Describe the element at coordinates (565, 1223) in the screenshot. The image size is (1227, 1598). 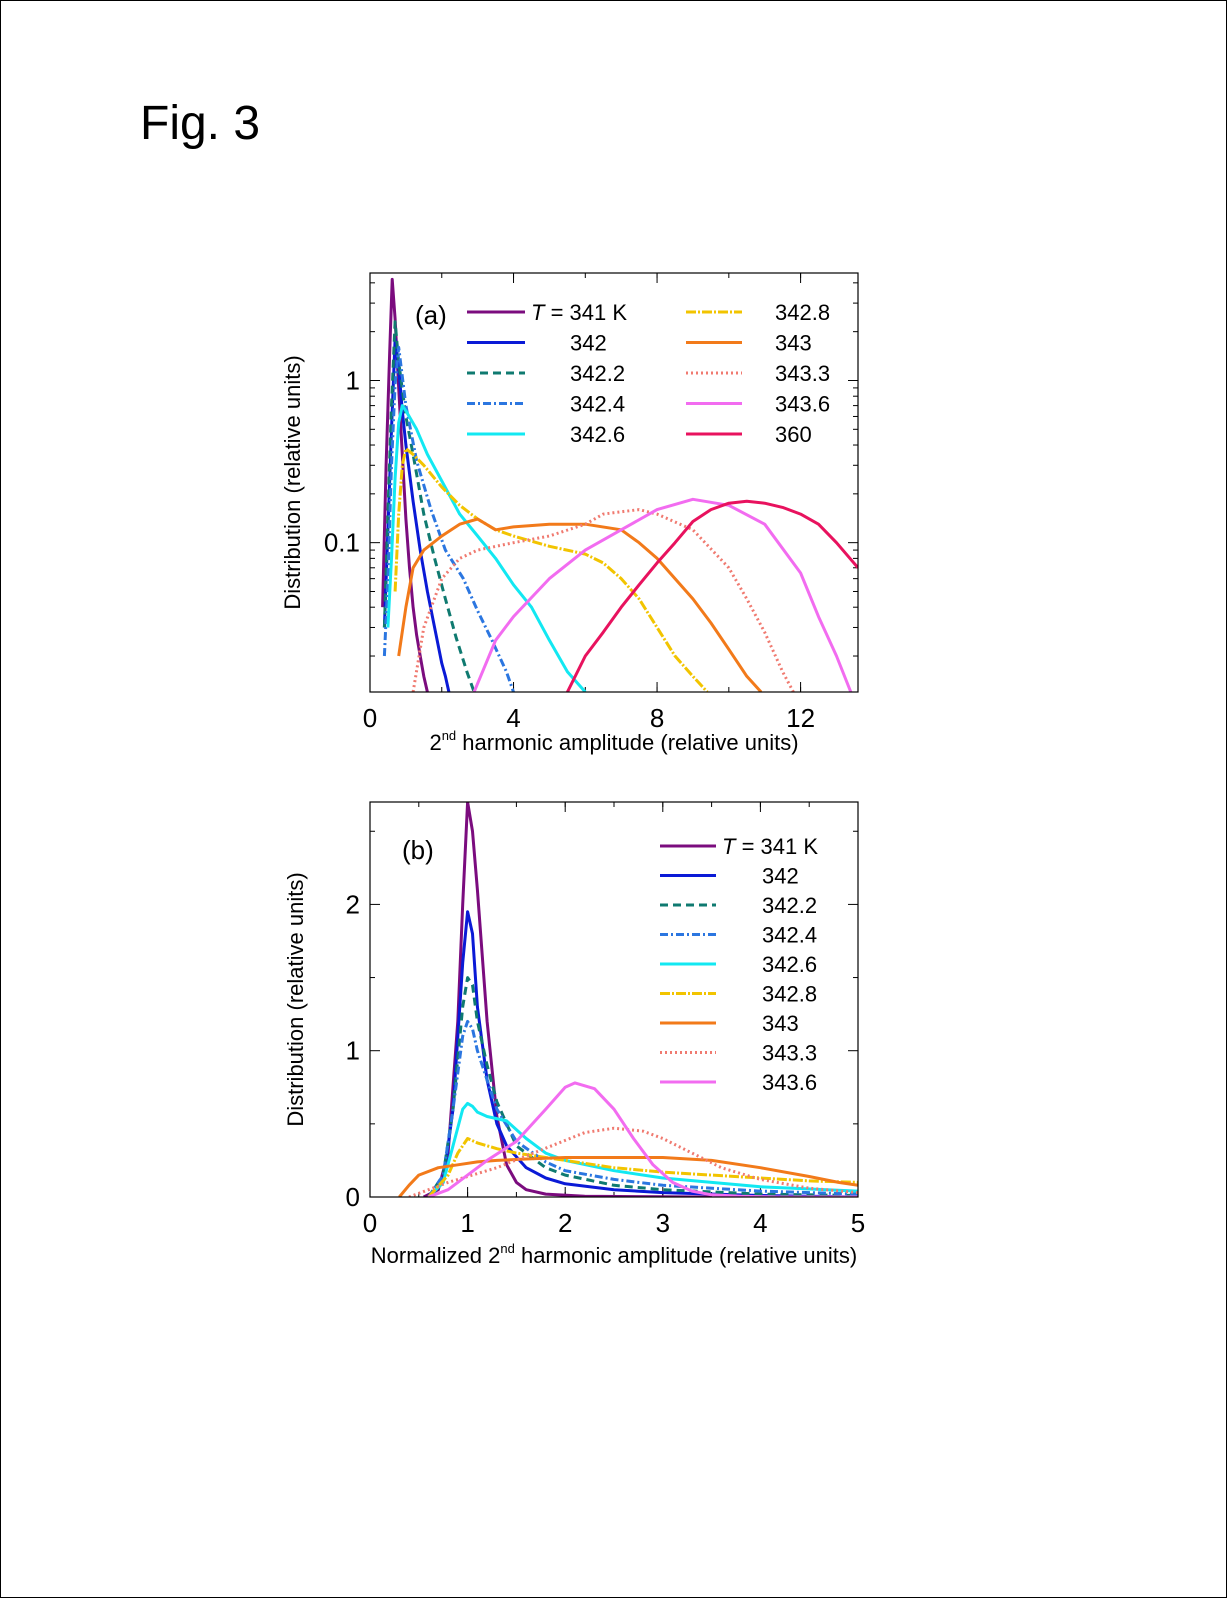
I see `x-tick-label: 2` at that location.